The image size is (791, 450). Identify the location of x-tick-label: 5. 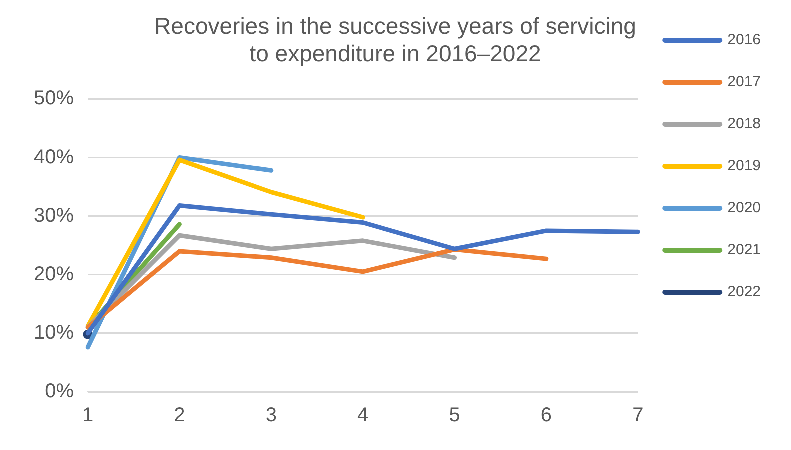
(454, 415).